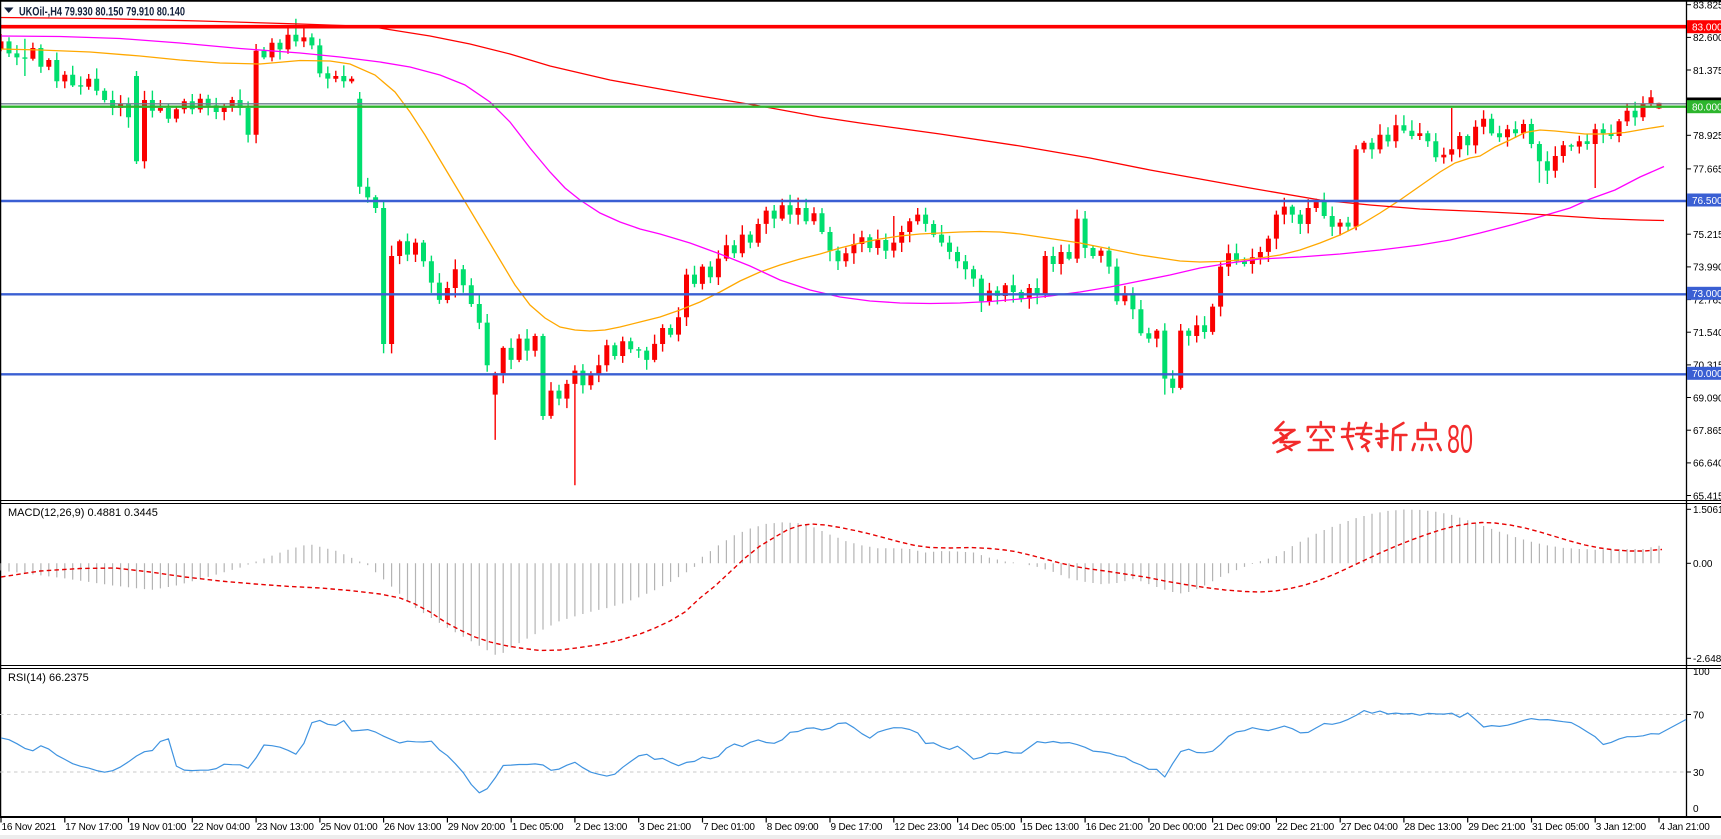 The height and width of the screenshot is (839, 1721). I want to click on svg-text: 29 Nov 20:00, so click(477, 827).